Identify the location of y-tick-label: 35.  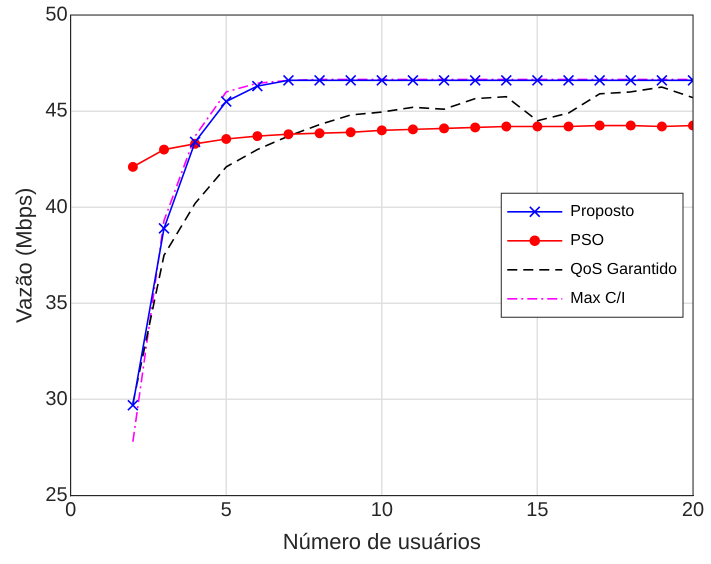
(56, 303).